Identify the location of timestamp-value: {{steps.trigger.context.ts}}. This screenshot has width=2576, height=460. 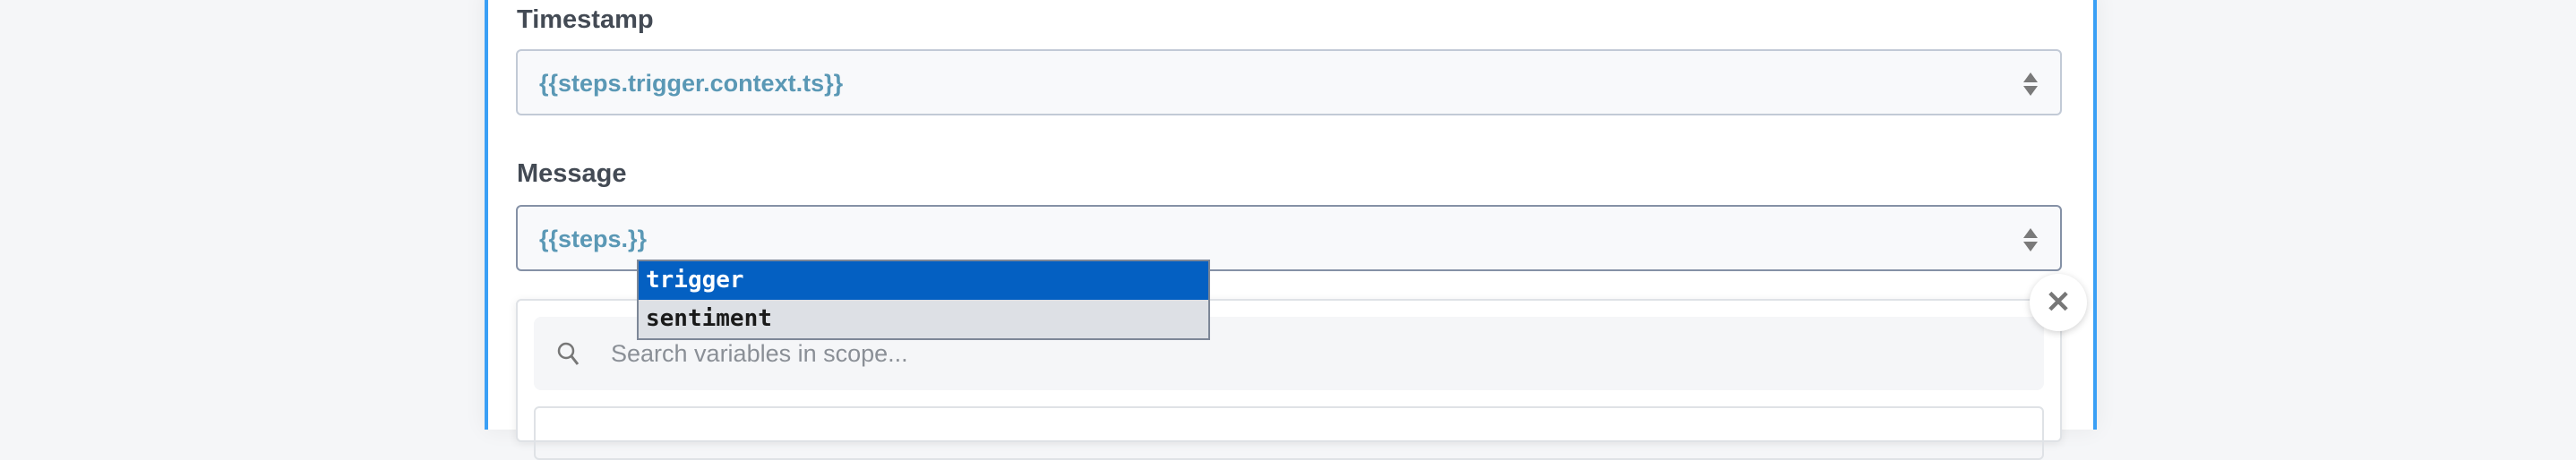
(691, 83).